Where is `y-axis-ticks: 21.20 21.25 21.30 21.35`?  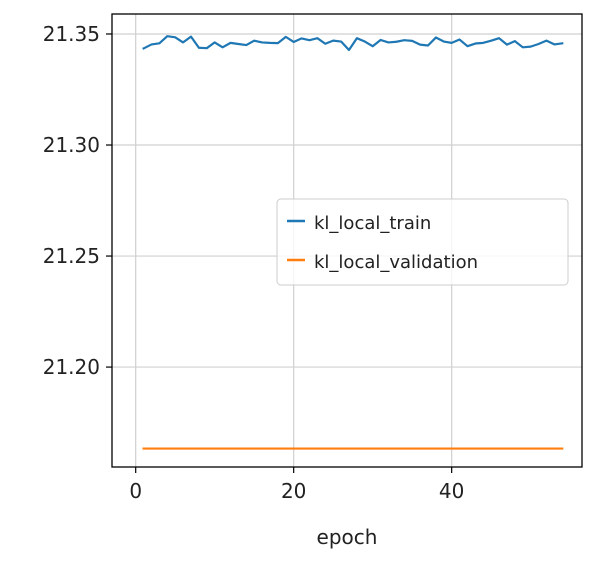
y-axis-ticks: 21.20 21.25 21.30 21.35 is located at coordinates (77, 200).